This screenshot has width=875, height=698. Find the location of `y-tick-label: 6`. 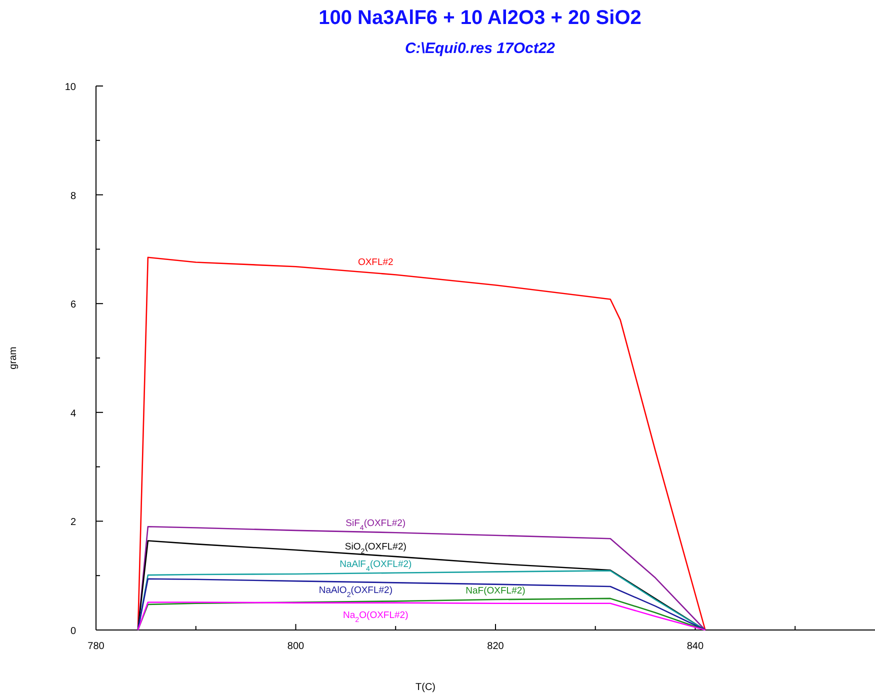

y-tick-label: 6 is located at coordinates (73, 305).